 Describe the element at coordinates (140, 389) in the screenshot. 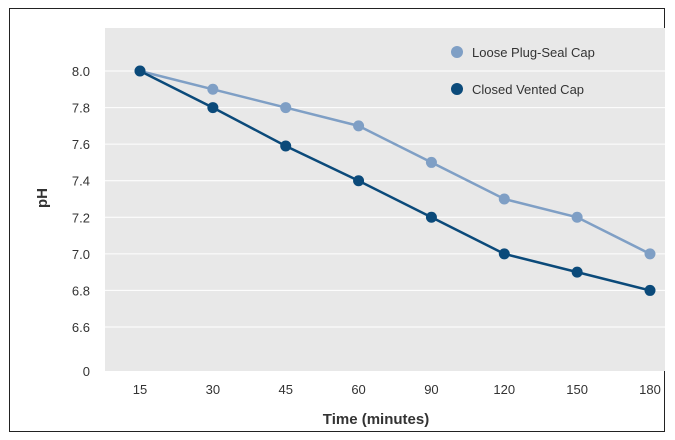

I see `x-tick-label: 15` at that location.